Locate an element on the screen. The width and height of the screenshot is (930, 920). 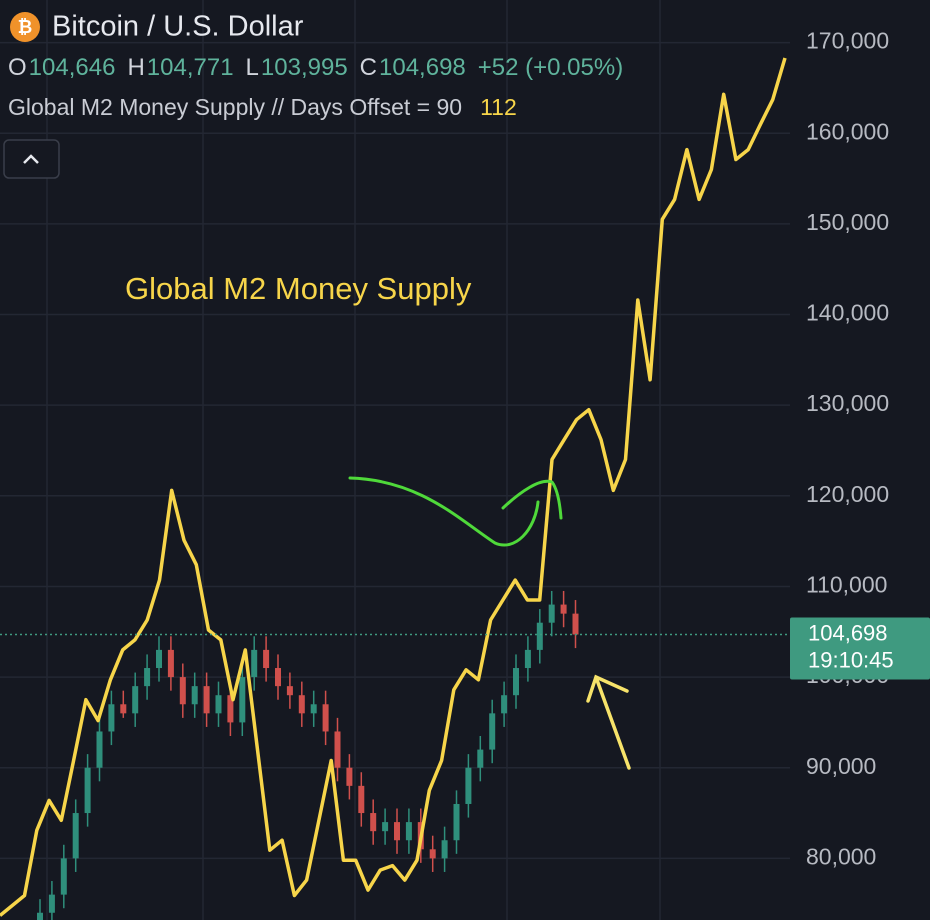
last-price-tag is located at coordinates (860, 648).